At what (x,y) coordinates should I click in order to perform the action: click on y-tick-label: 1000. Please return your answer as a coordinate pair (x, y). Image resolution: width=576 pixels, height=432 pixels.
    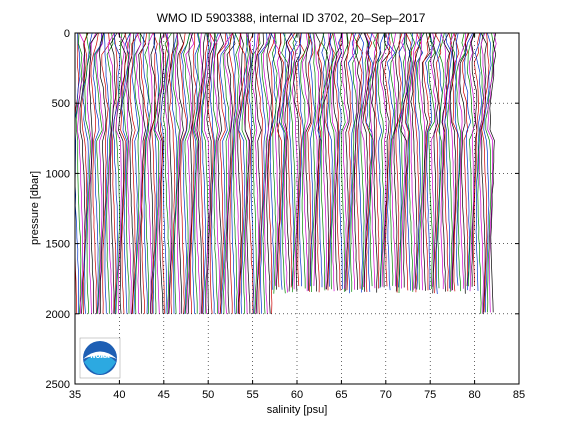
    Looking at the image, I should click on (58, 174).